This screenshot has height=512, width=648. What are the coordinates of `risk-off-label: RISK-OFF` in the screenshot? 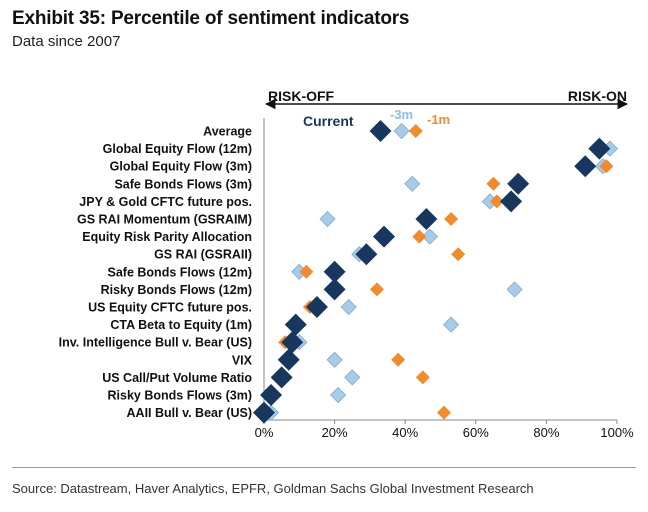 It's located at (301, 96).